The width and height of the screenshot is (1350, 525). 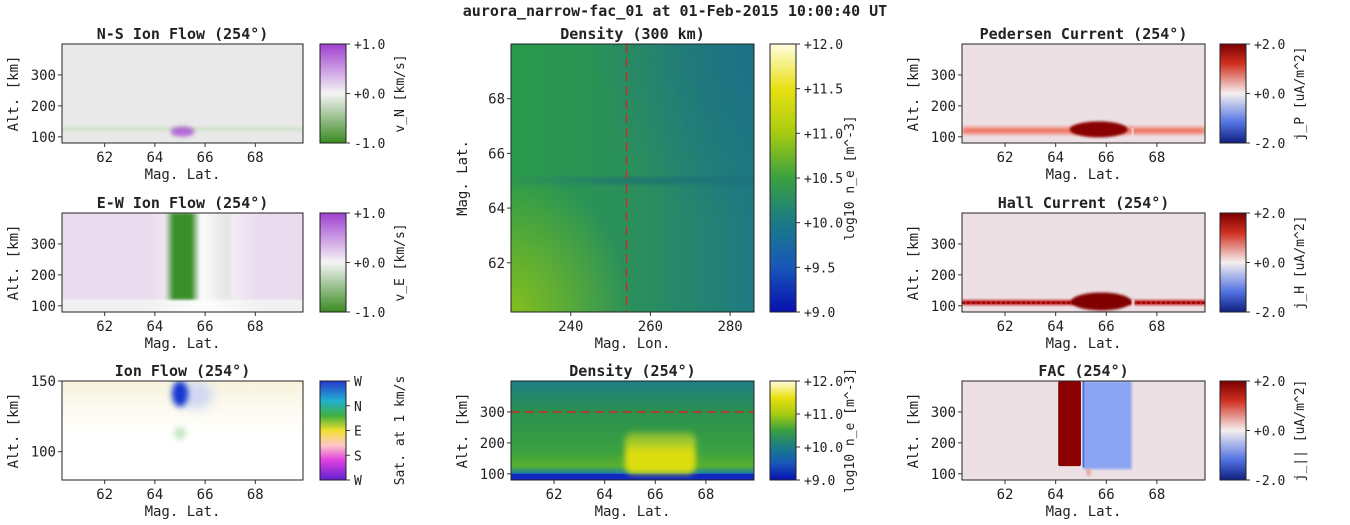 What do you see at coordinates (492, 413) in the screenshot?
I see `dalt-y-tick-label: 300` at bounding box center [492, 413].